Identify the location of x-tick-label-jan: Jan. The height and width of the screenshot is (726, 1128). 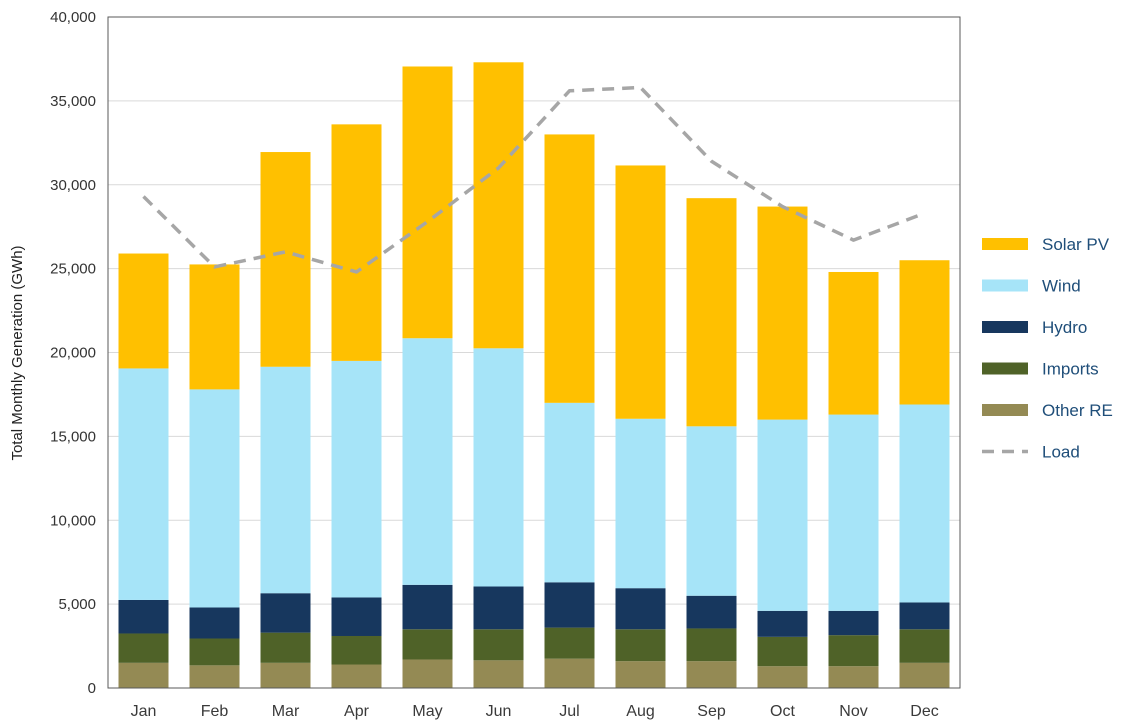
(144, 711).